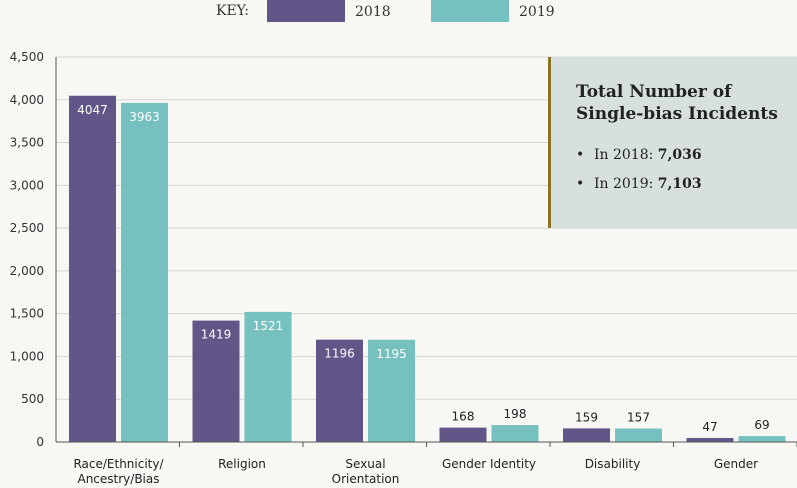  What do you see at coordinates (242, 464) in the screenshot?
I see `x-tick-label: Religion` at bounding box center [242, 464].